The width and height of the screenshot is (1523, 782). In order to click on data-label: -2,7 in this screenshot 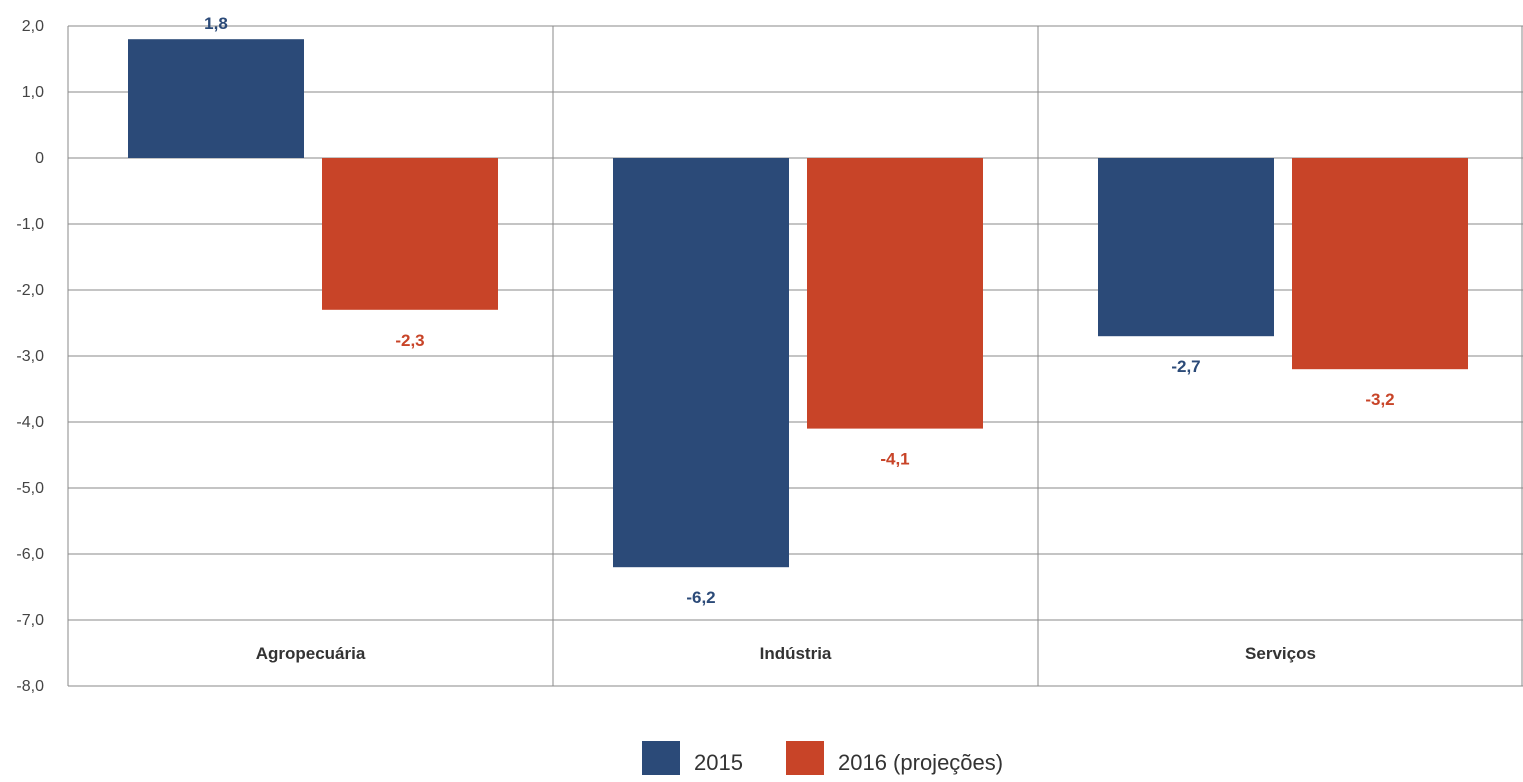, I will do `click(1185, 366)`.